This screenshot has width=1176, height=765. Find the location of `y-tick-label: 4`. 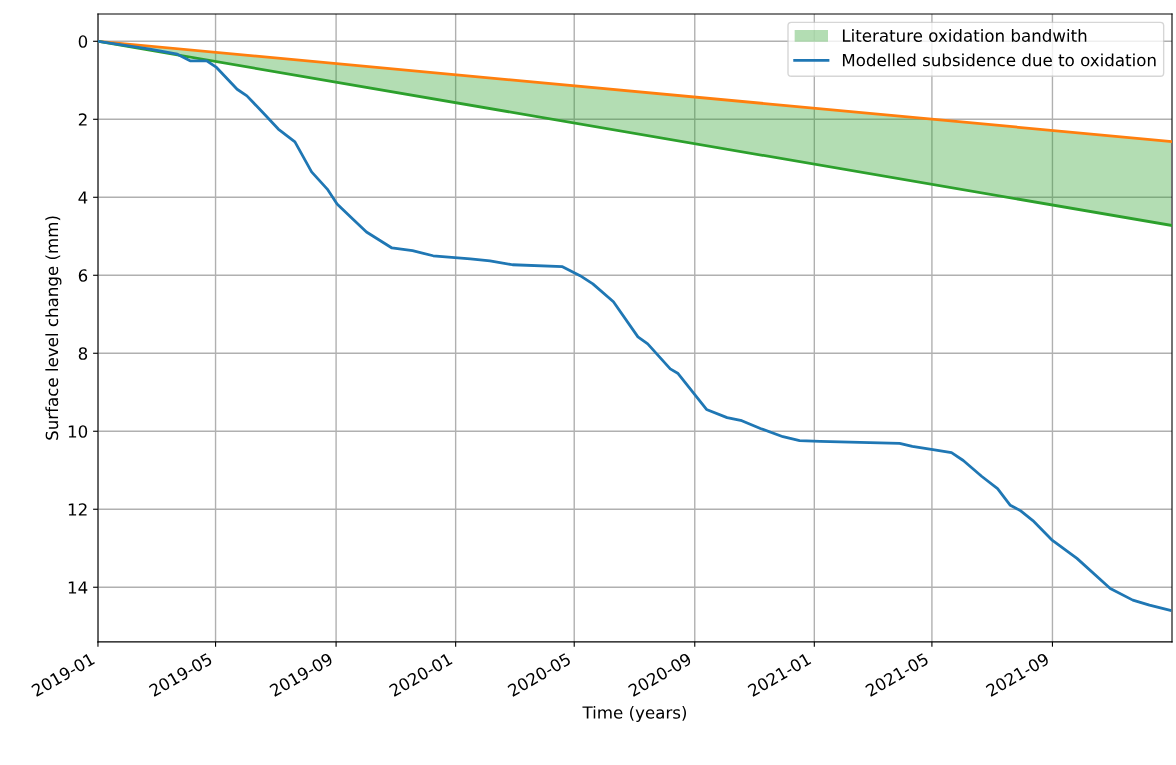

y-tick-label: 4 is located at coordinates (83, 197).